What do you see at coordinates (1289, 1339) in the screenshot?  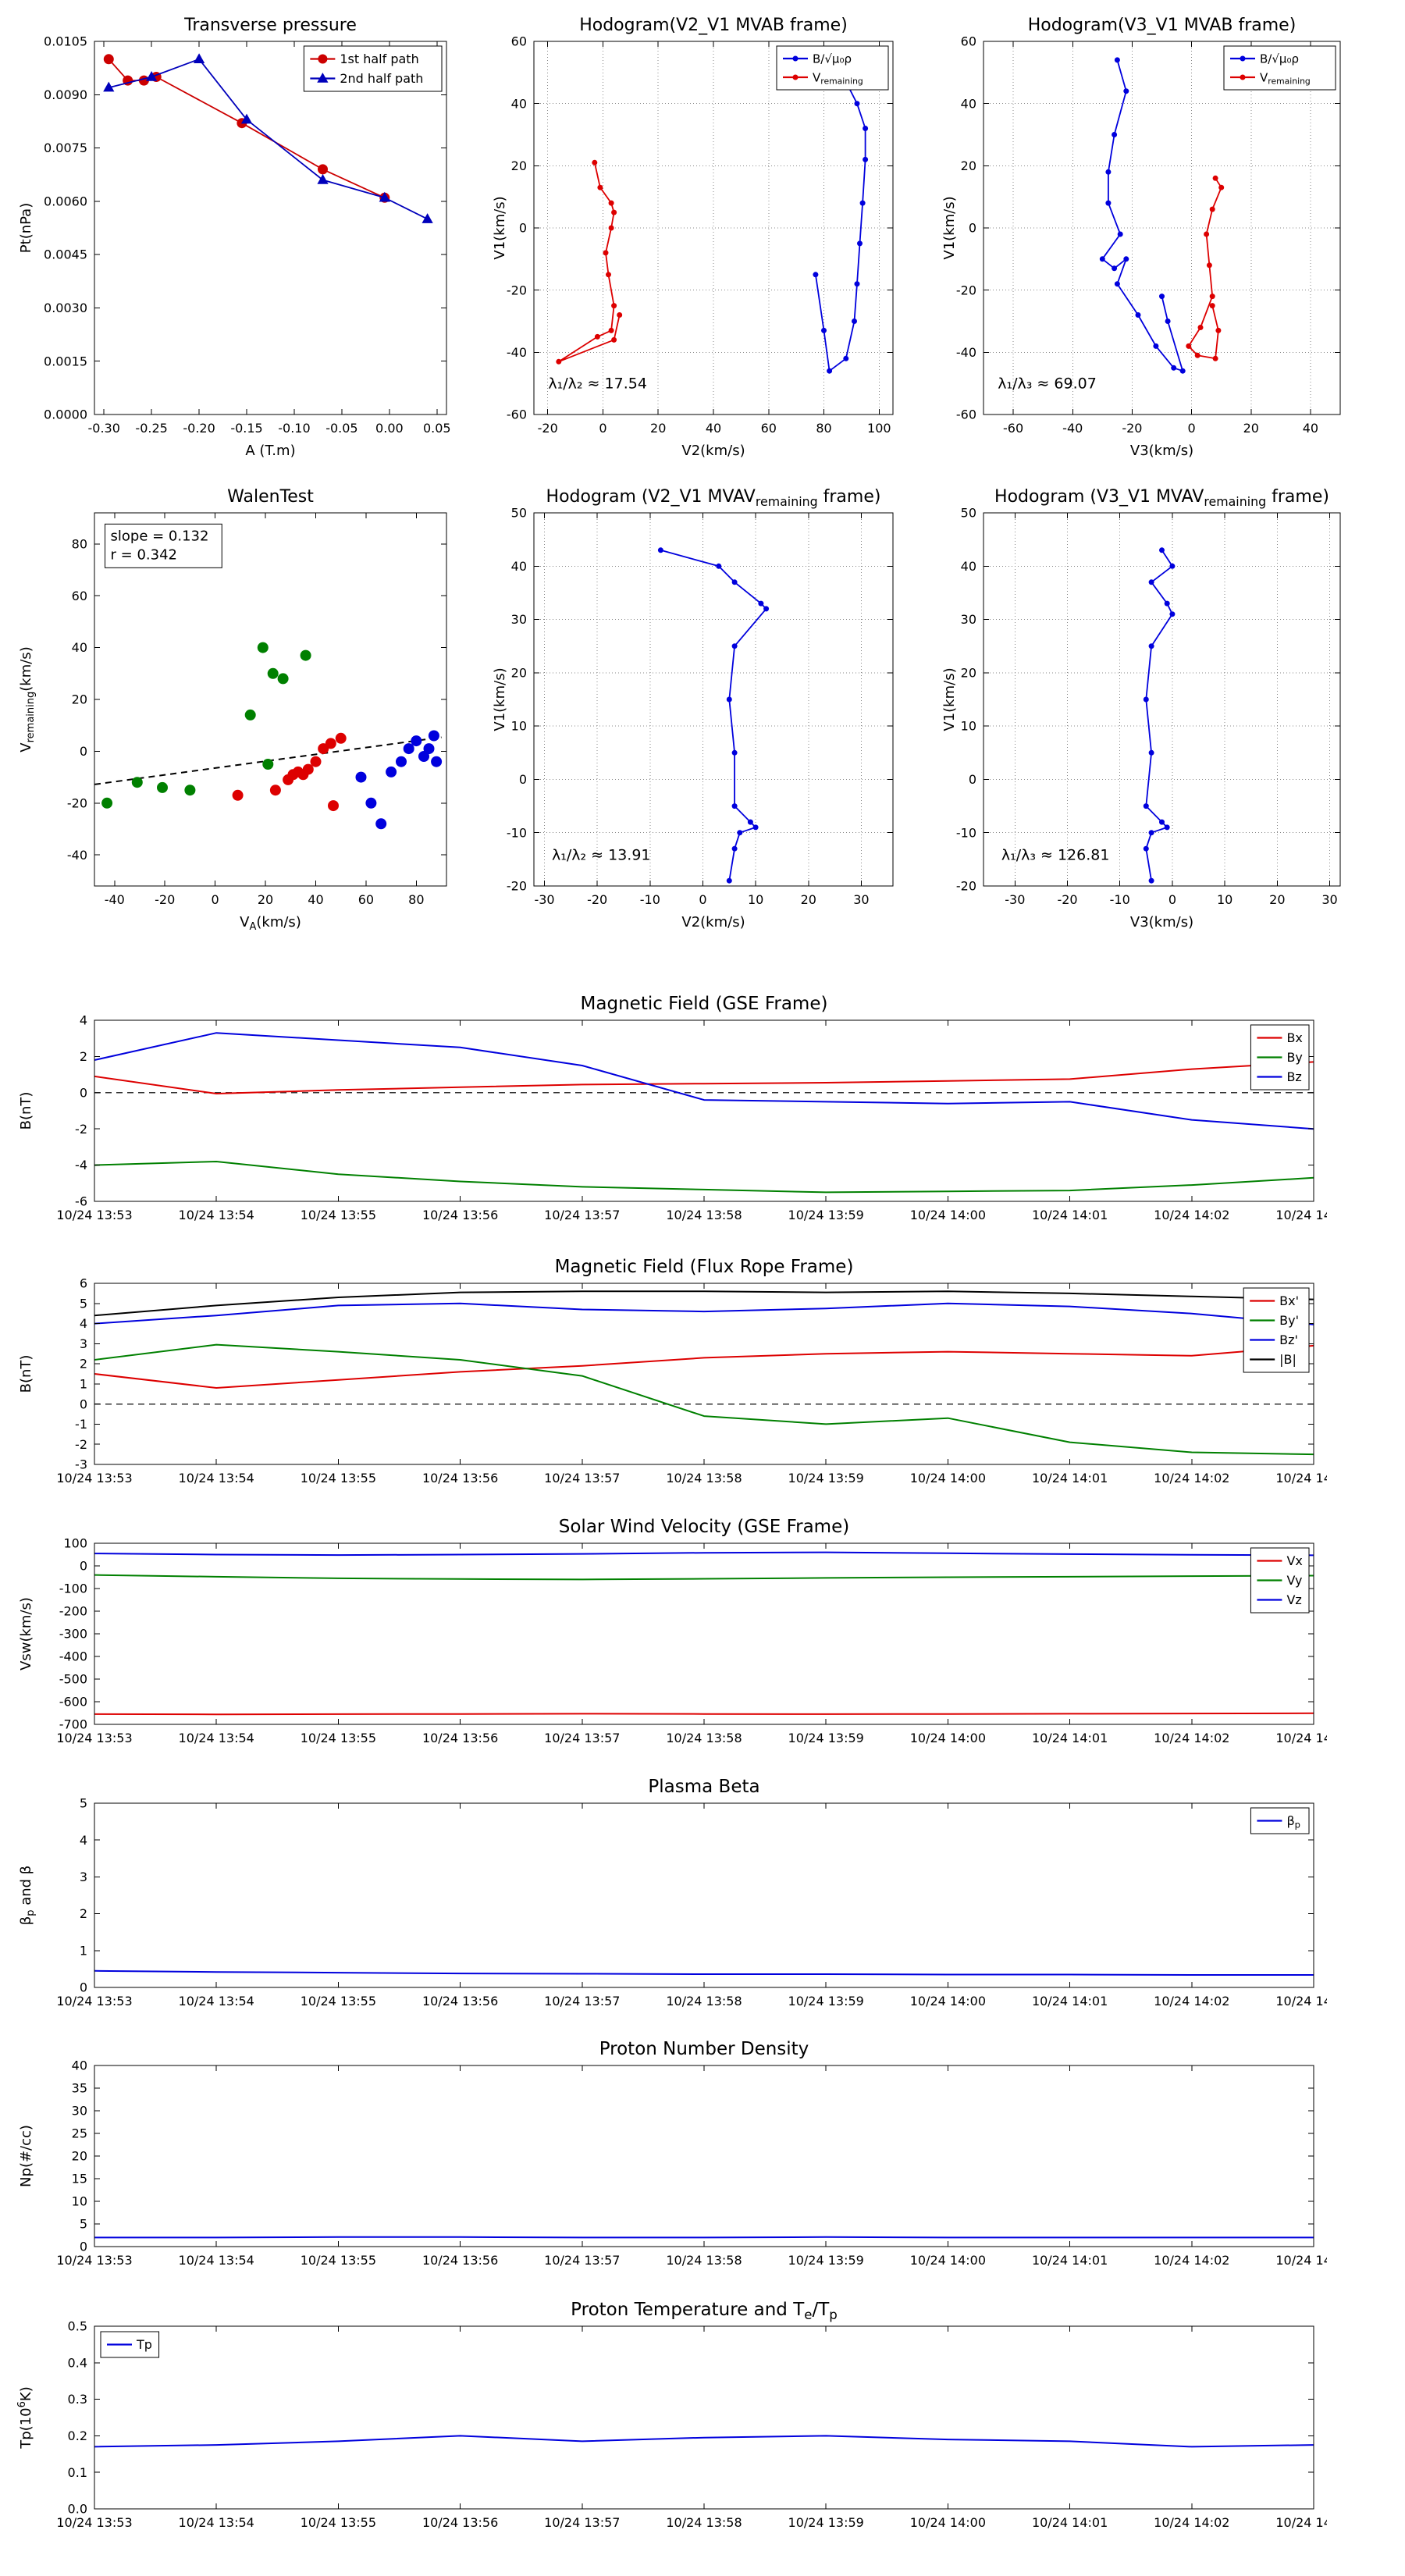 I see `svg-text: Bz'` at bounding box center [1289, 1339].